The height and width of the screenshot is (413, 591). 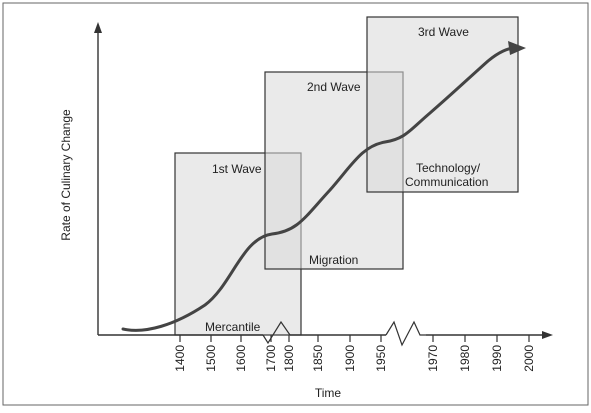 What do you see at coordinates (241, 358) in the screenshot?
I see `x-tick-label: 1600` at bounding box center [241, 358].